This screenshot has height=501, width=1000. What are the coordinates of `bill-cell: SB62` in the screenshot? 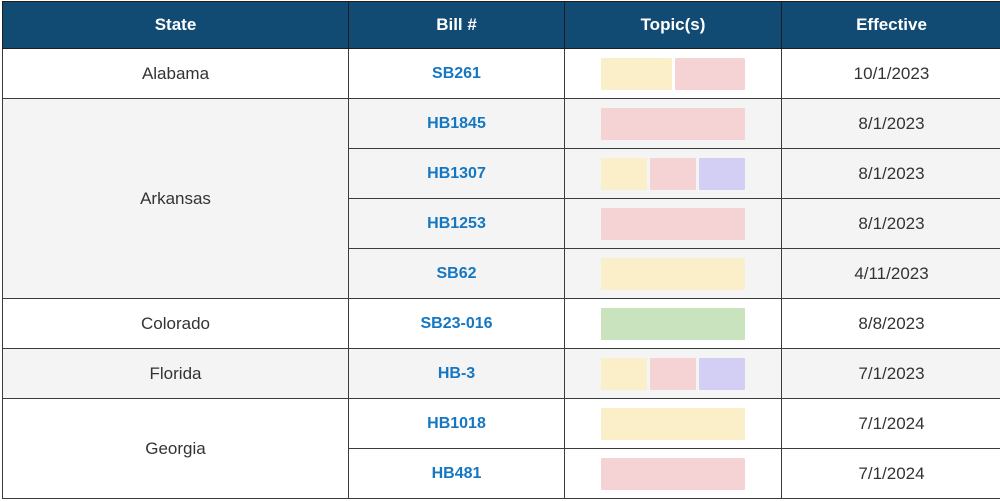 It's located at (456, 273).